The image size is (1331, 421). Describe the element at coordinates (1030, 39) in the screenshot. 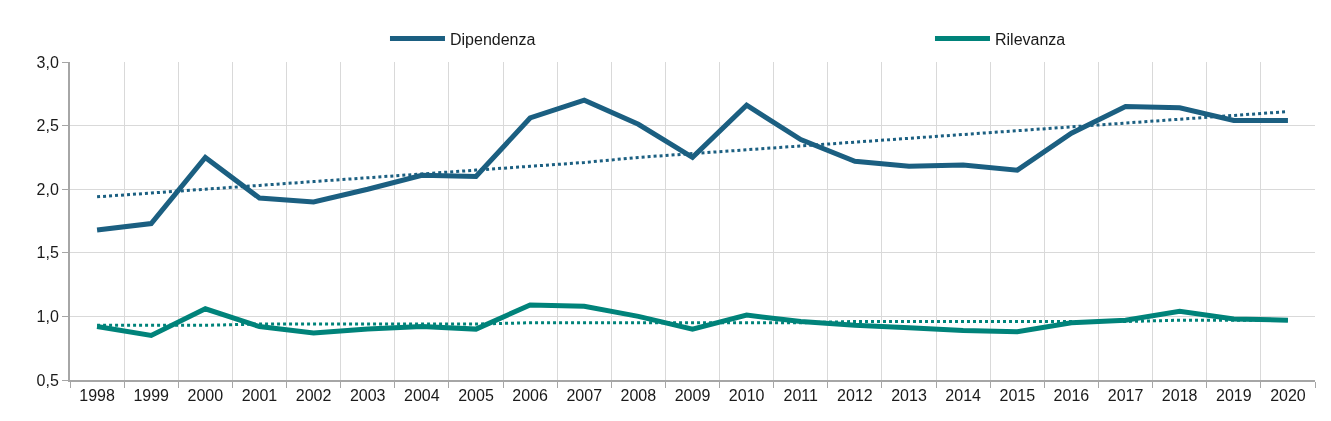

I see `legend-label: Rilevanza` at that location.